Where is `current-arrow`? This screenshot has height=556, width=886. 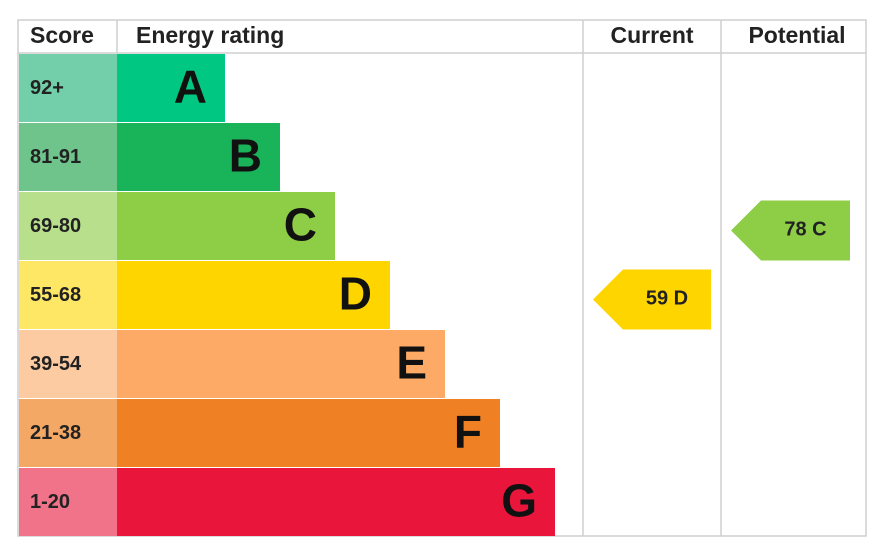
current-arrow is located at coordinates (652, 299).